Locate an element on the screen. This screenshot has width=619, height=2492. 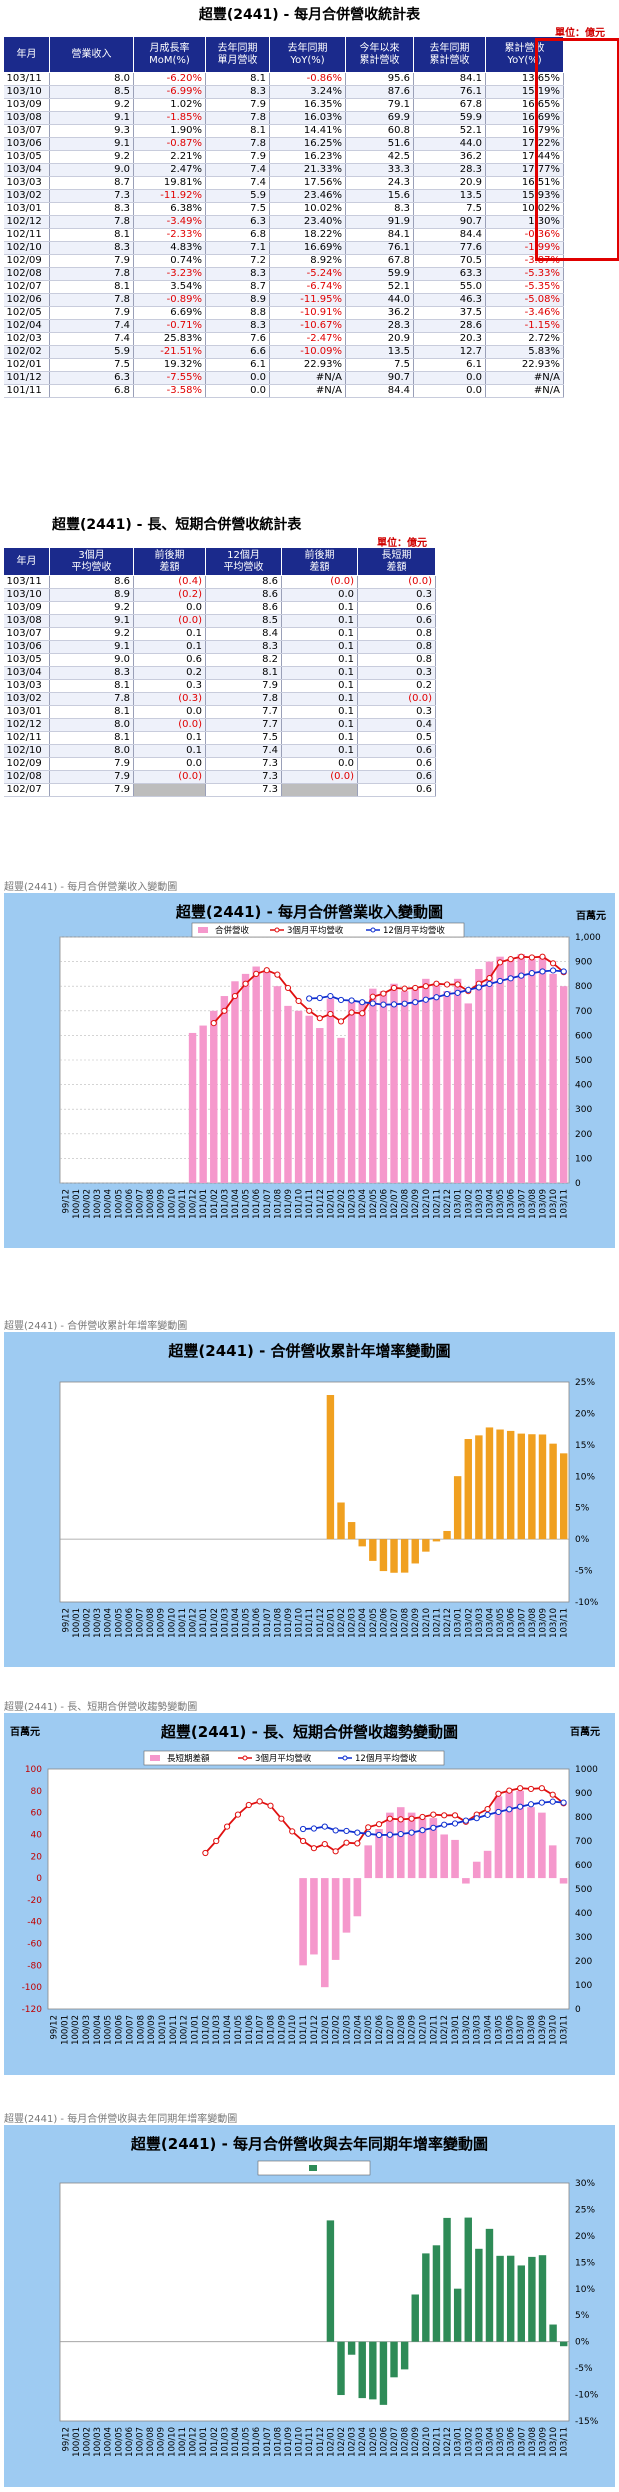
x-tick-label: 102/11 is located at coordinates (437, 1623).